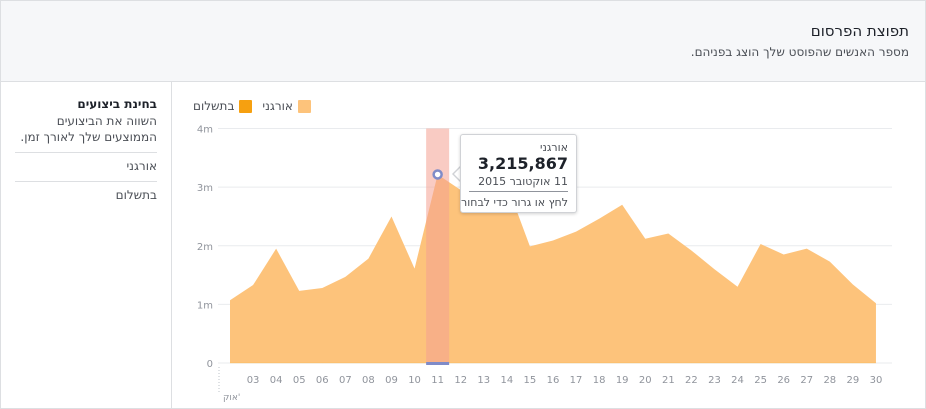 This screenshot has height=409, width=926. What do you see at coordinates (806, 380) in the screenshot?
I see `x-tick-label: 27` at bounding box center [806, 380].